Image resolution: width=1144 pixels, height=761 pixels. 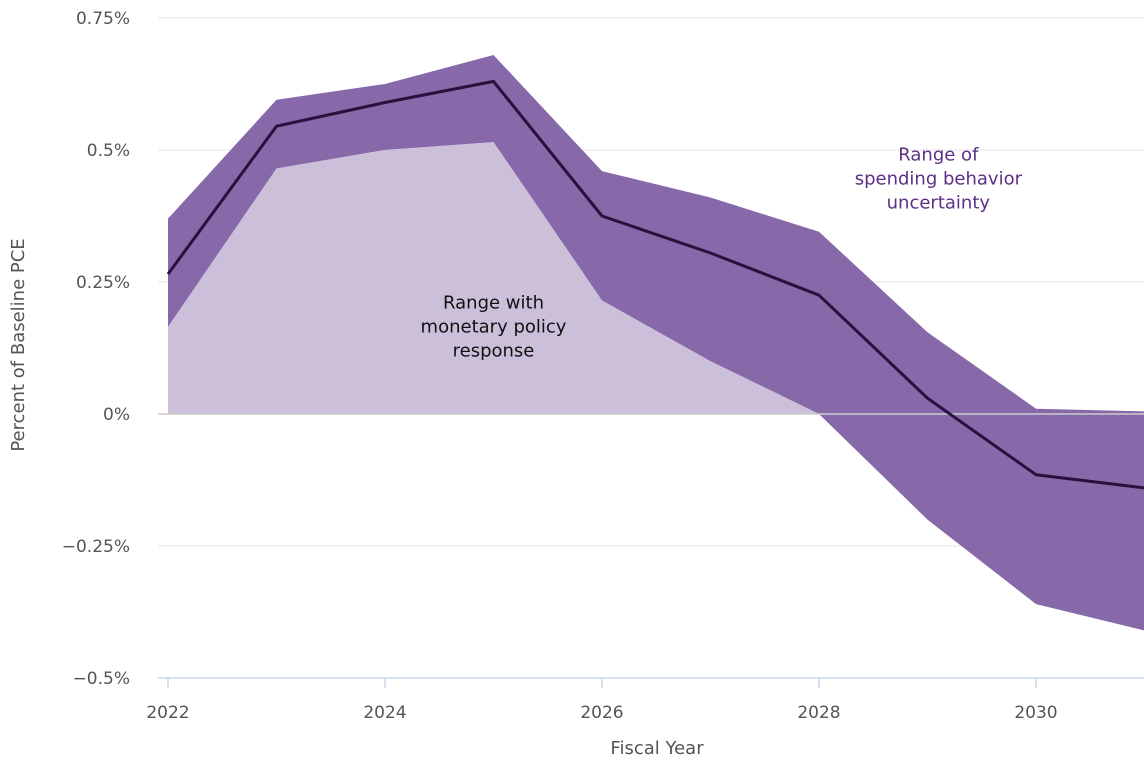 What do you see at coordinates (18, 344) in the screenshot?
I see `y-axis-title: Percent of Baseline PCE` at bounding box center [18, 344].